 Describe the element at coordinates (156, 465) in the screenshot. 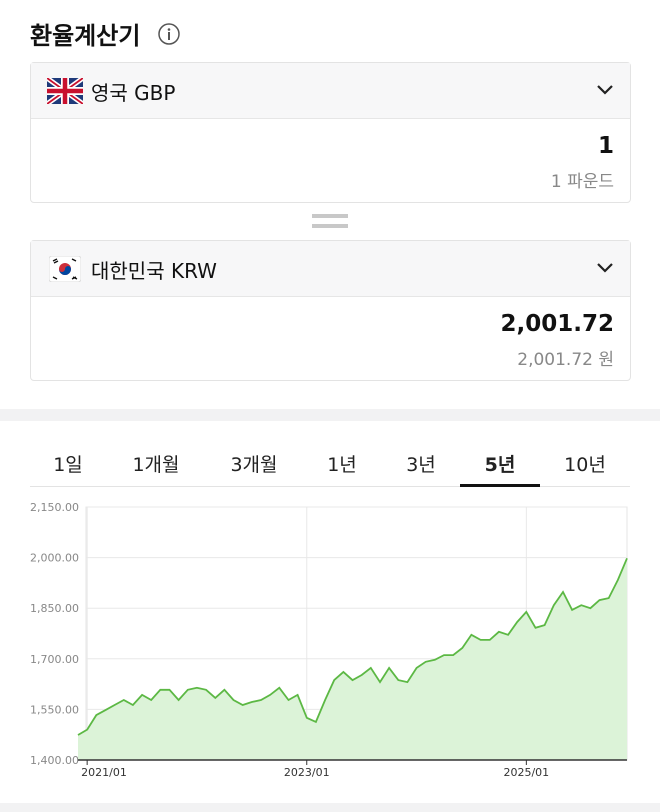

I see `tab: 1개월` at that location.